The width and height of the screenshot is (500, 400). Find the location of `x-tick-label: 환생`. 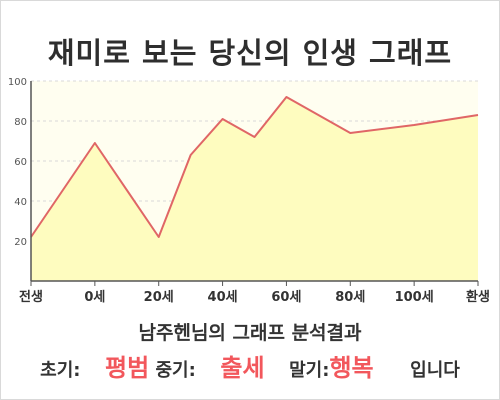

x-tick-label: 환생 is located at coordinates (478, 297).